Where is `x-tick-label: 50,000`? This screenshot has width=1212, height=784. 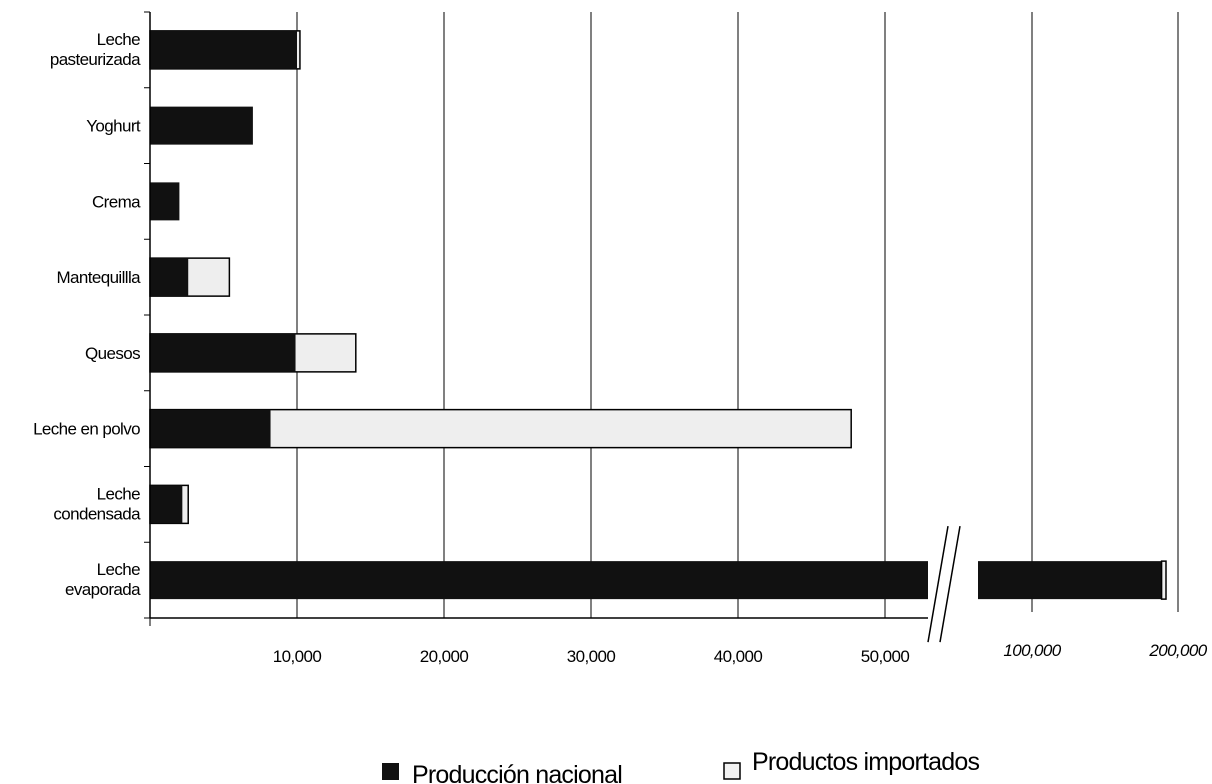 x-tick-label: 50,000 is located at coordinates (885, 656).